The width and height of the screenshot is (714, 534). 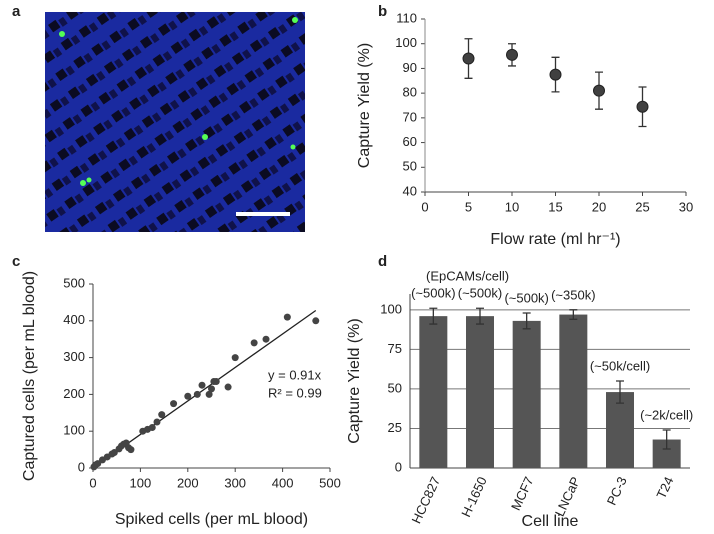 What do you see at coordinates (395, 427) in the screenshot?
I see `y-tick-label: 25` at bounding box center [395, 427].